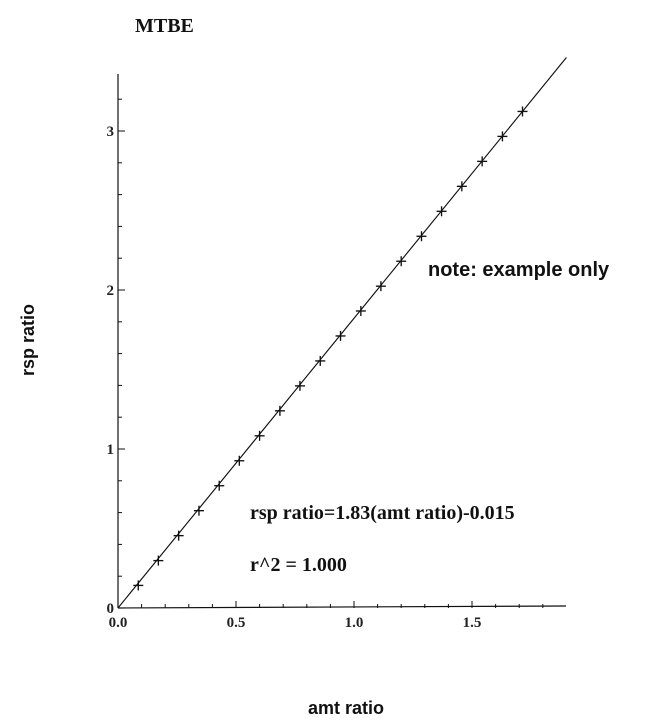 The height and width of the screenshot is (720, 660). I want to click on x-tick-label: 1.0, so click(354, 623).